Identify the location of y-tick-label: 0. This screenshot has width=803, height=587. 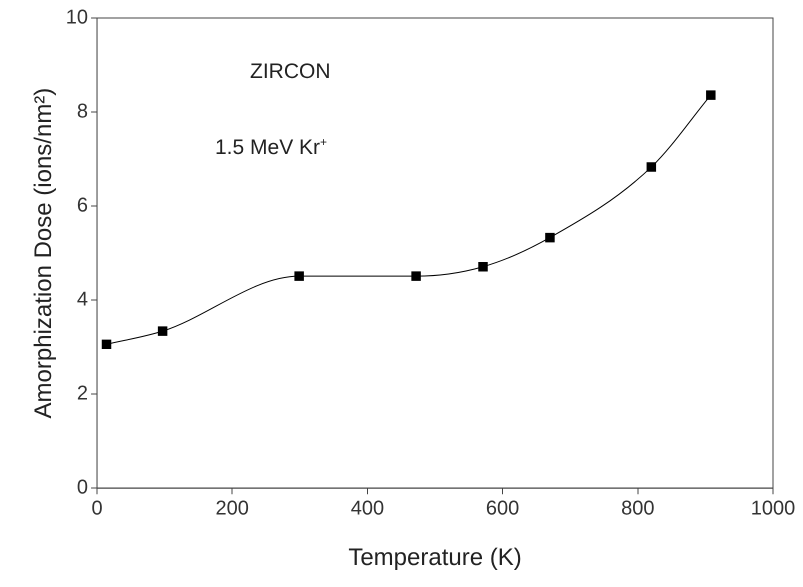
(82, 487).